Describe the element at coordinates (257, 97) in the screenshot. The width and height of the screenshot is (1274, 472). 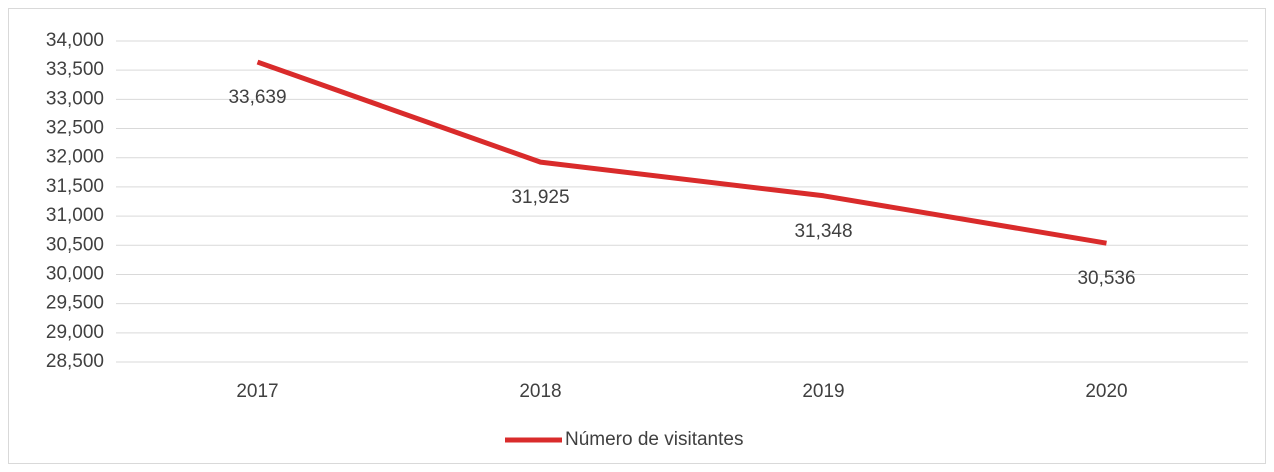
I see `data-label: 33,639` at that location.